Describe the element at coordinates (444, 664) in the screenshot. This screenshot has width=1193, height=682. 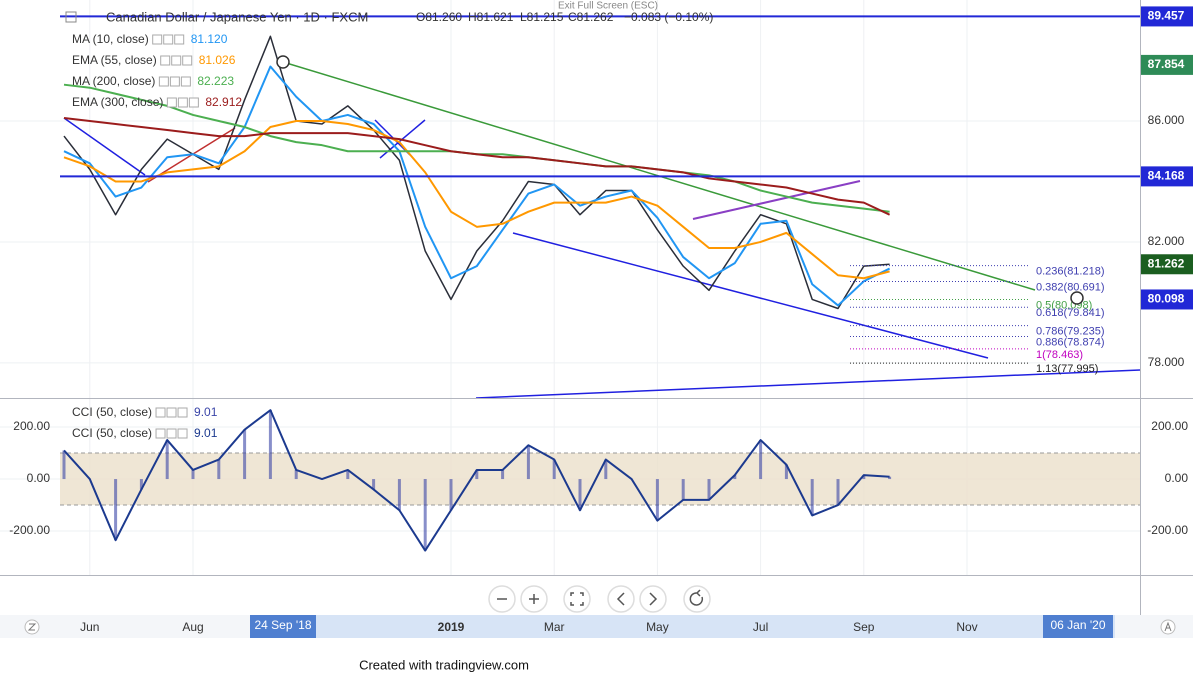
I see `footer: Created with tradingview.com` at that location.